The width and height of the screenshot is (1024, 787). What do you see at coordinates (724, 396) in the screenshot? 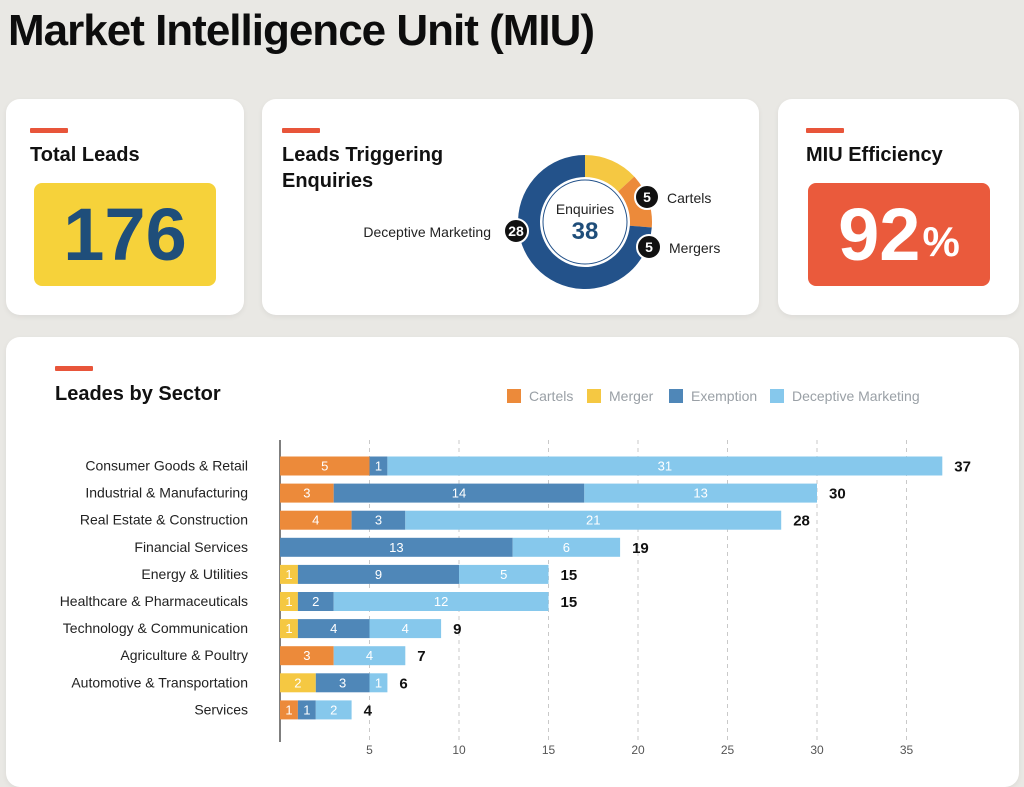
I see `legend-label: Exemption` at bounding box center [724, 396].